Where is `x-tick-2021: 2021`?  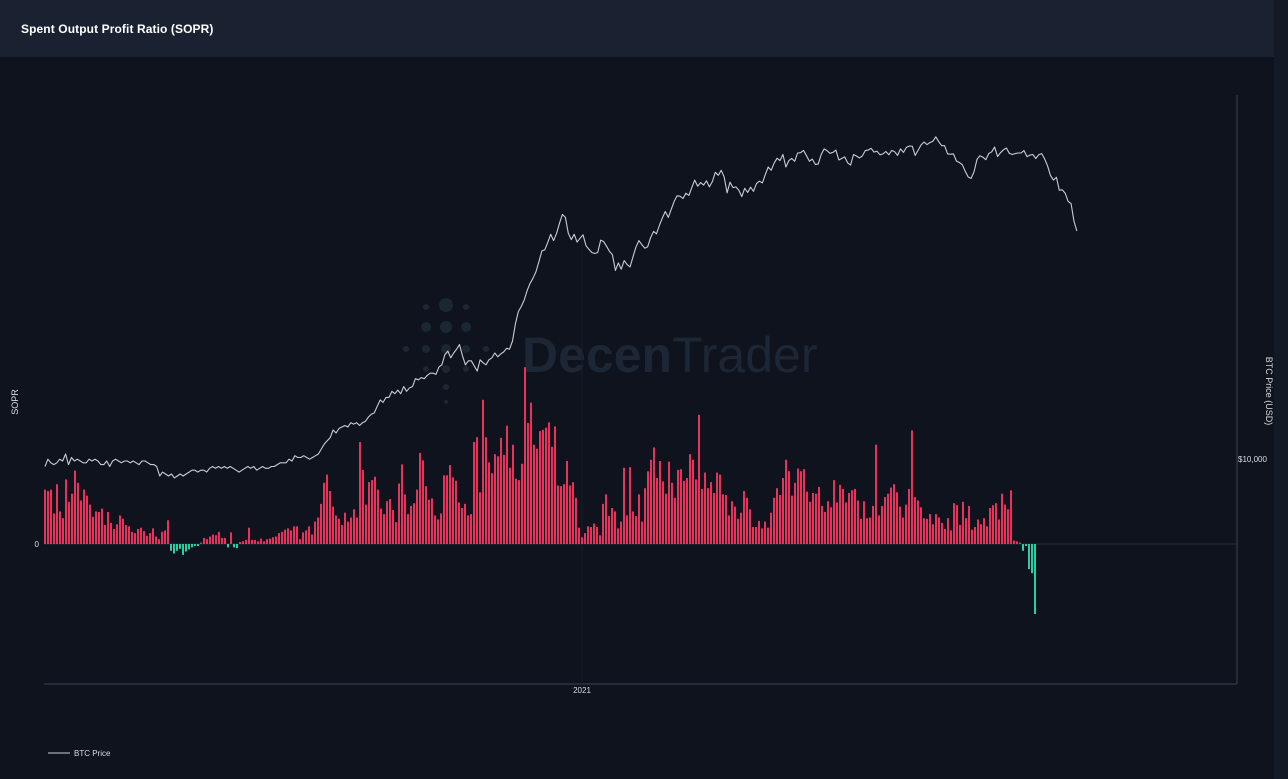 x-tick-2021: 2021 is located at coordinates (582, 690).